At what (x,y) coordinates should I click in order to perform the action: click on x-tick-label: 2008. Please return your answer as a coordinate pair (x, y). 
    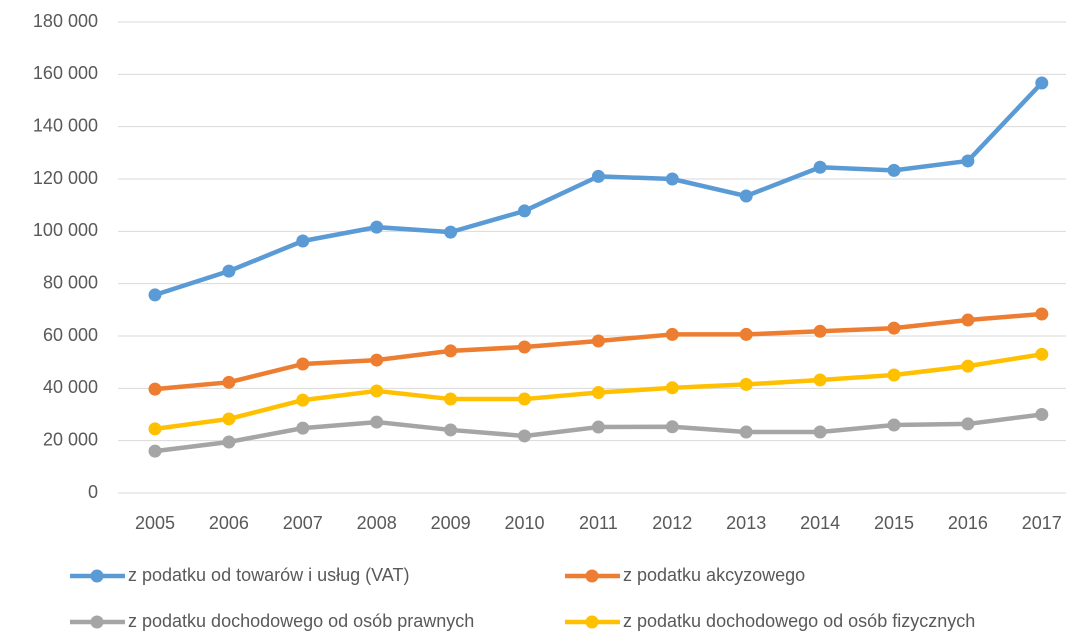
    Looking at the image, I should click on (377, 523).